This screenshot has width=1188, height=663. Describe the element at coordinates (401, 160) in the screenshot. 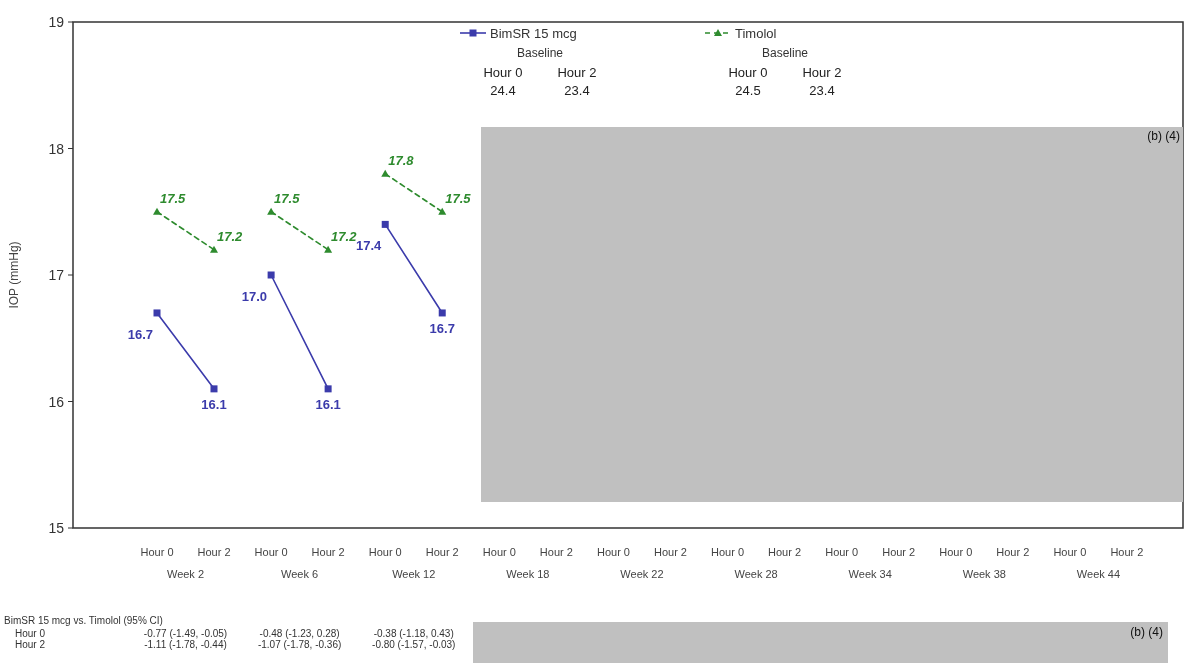

I see `data-label: 17.8` at that location.